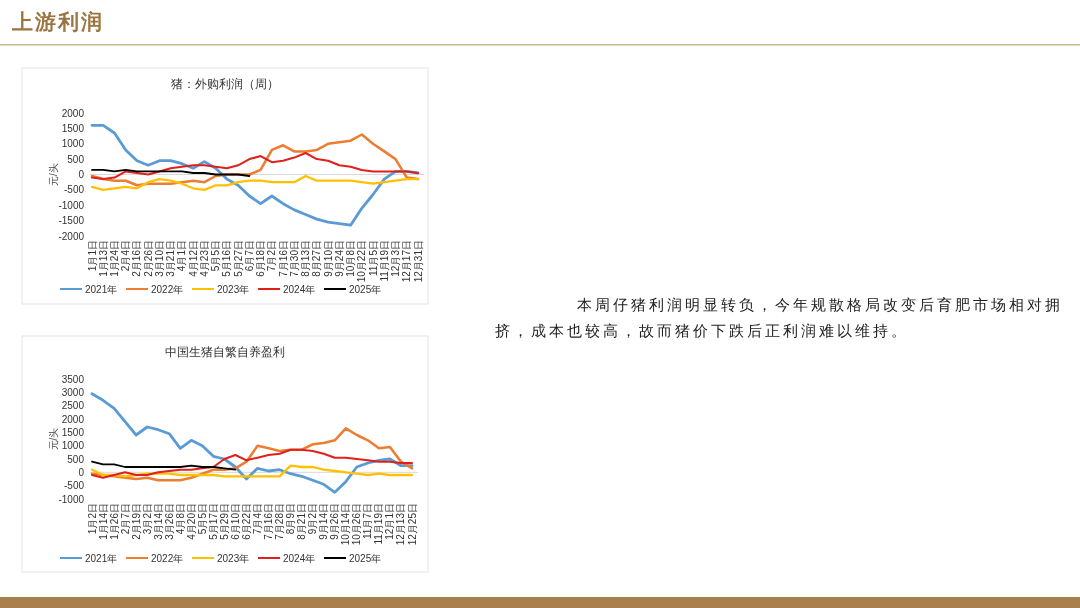 This screenshot has height=608, width=1080. Describe the element at coordinates (373, 258) in the screenshot. I see `x-tick-label: 11月5日` at that location.